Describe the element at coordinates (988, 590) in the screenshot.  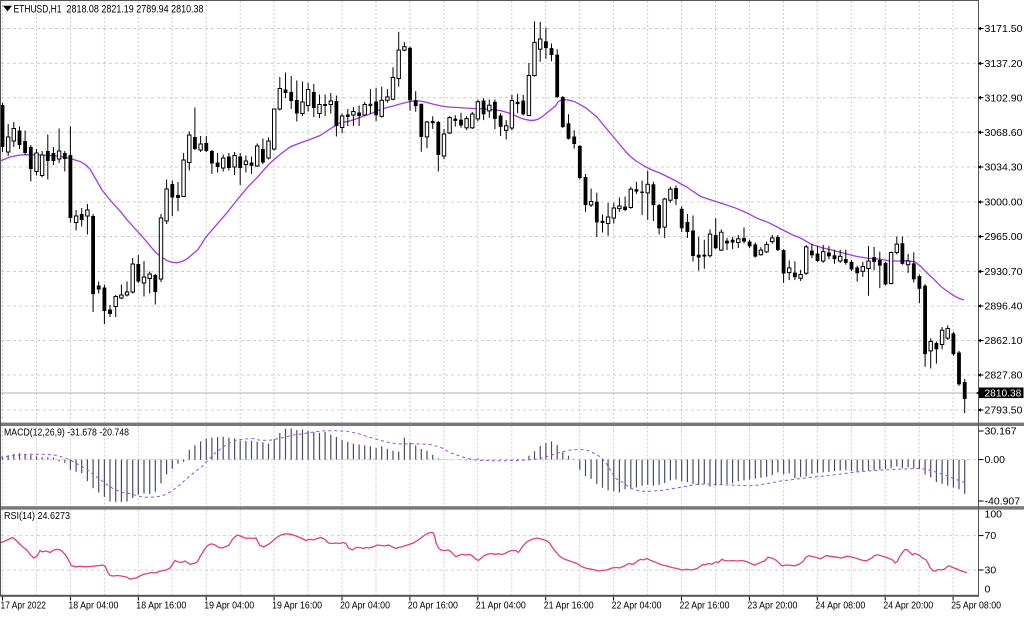
I see `svg-text: 0` at that location.